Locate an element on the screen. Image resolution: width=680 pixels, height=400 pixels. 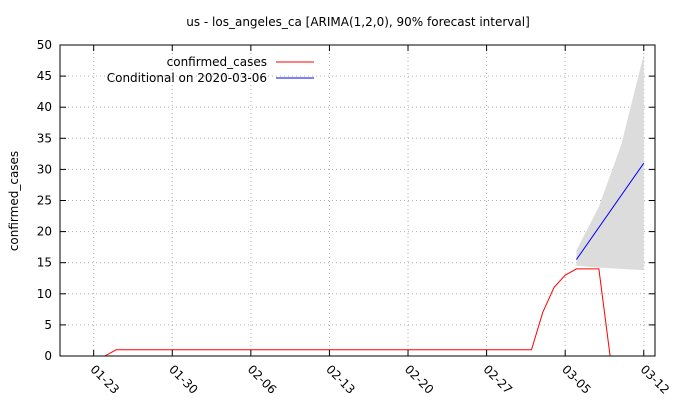
y-tick-label: 20 is located at coordinates (44, 232).